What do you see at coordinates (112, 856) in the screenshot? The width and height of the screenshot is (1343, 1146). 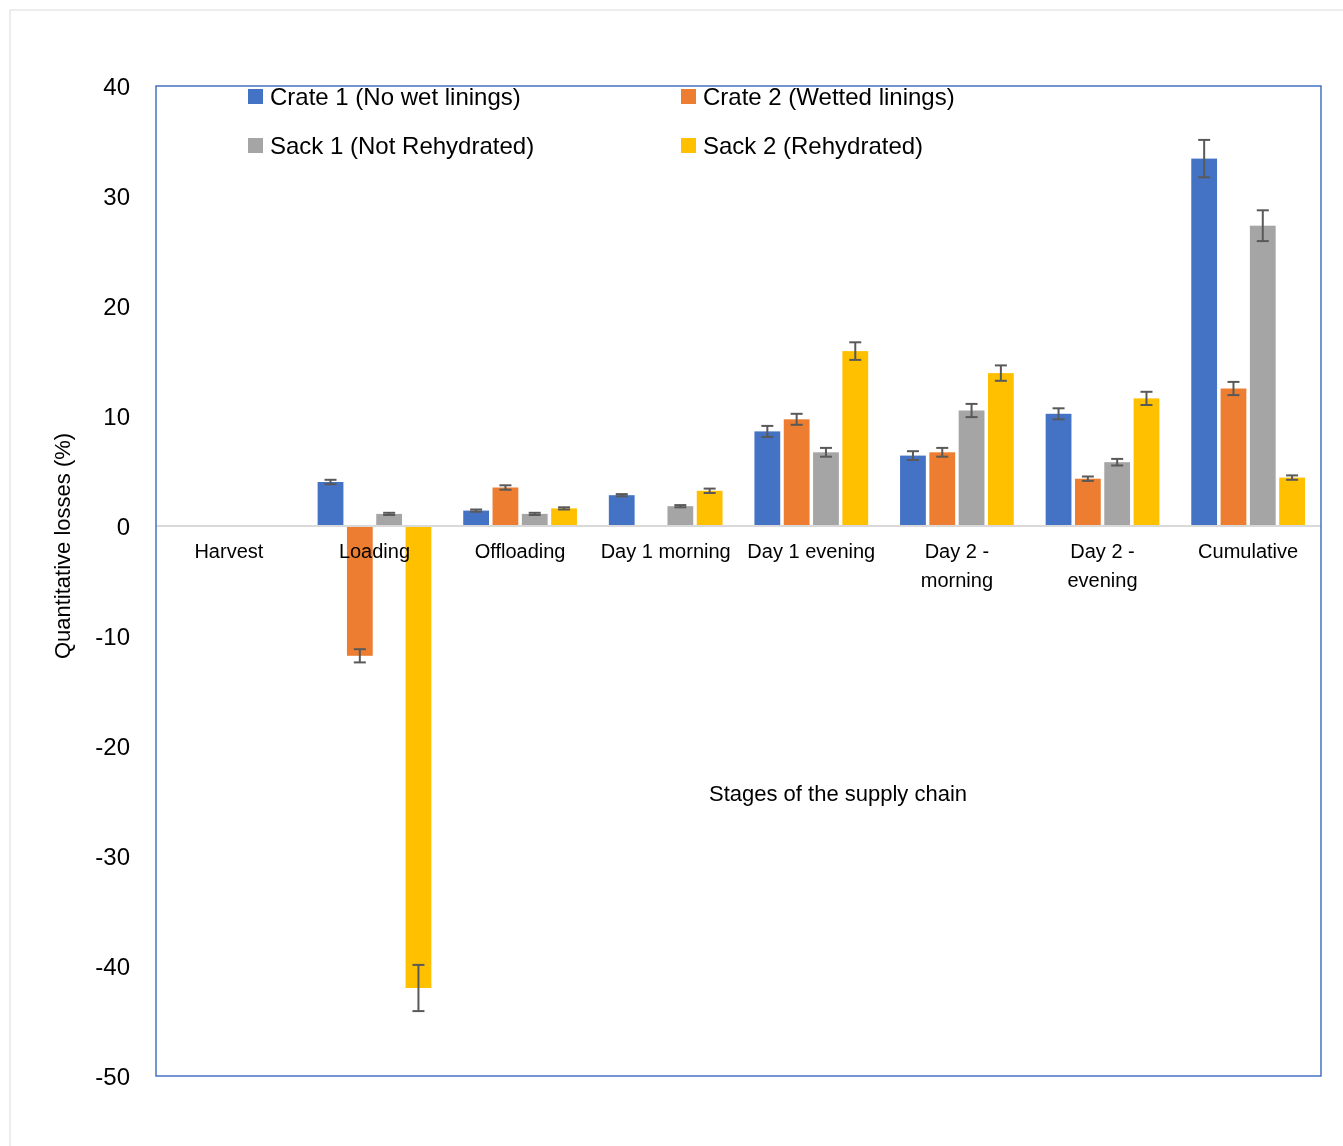 I see `y-tick-label: -30` at bounding box center [112, 856].